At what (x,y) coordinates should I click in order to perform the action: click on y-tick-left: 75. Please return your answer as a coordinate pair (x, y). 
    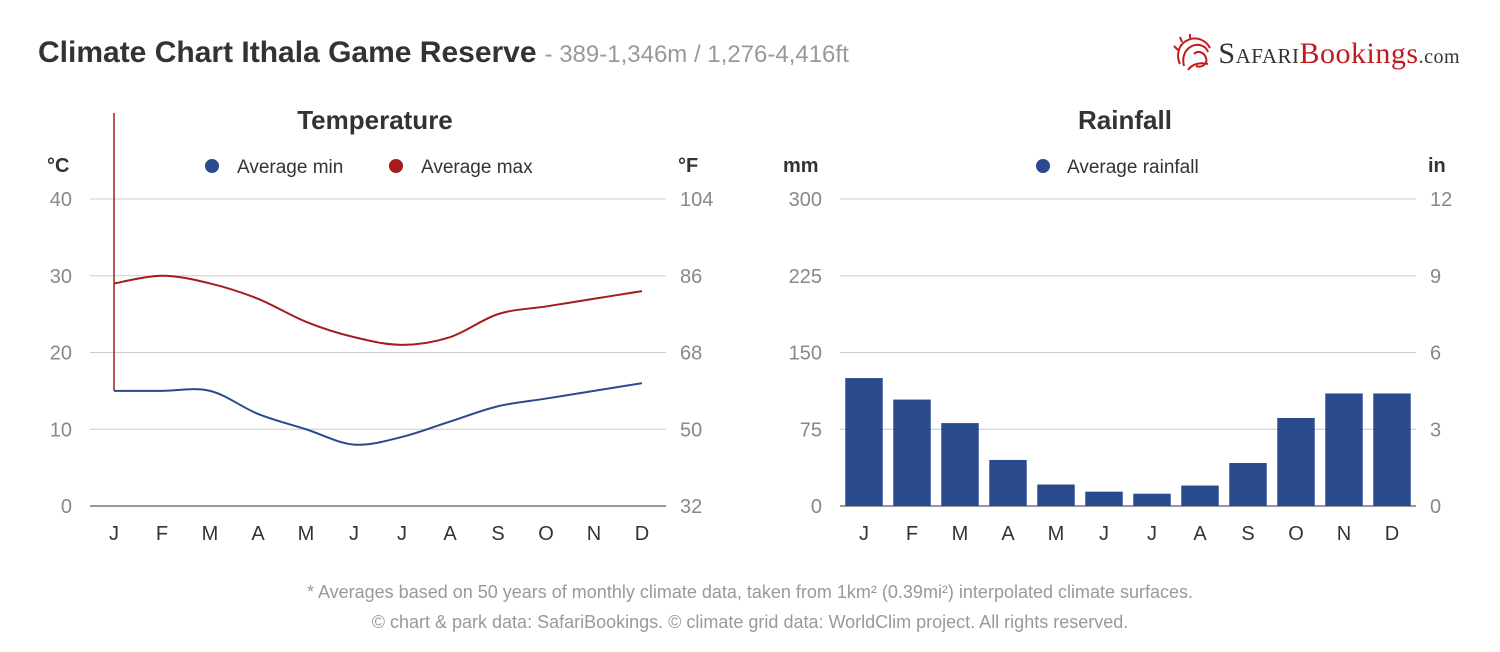
    Looking at the image, I should click on (811, 430).